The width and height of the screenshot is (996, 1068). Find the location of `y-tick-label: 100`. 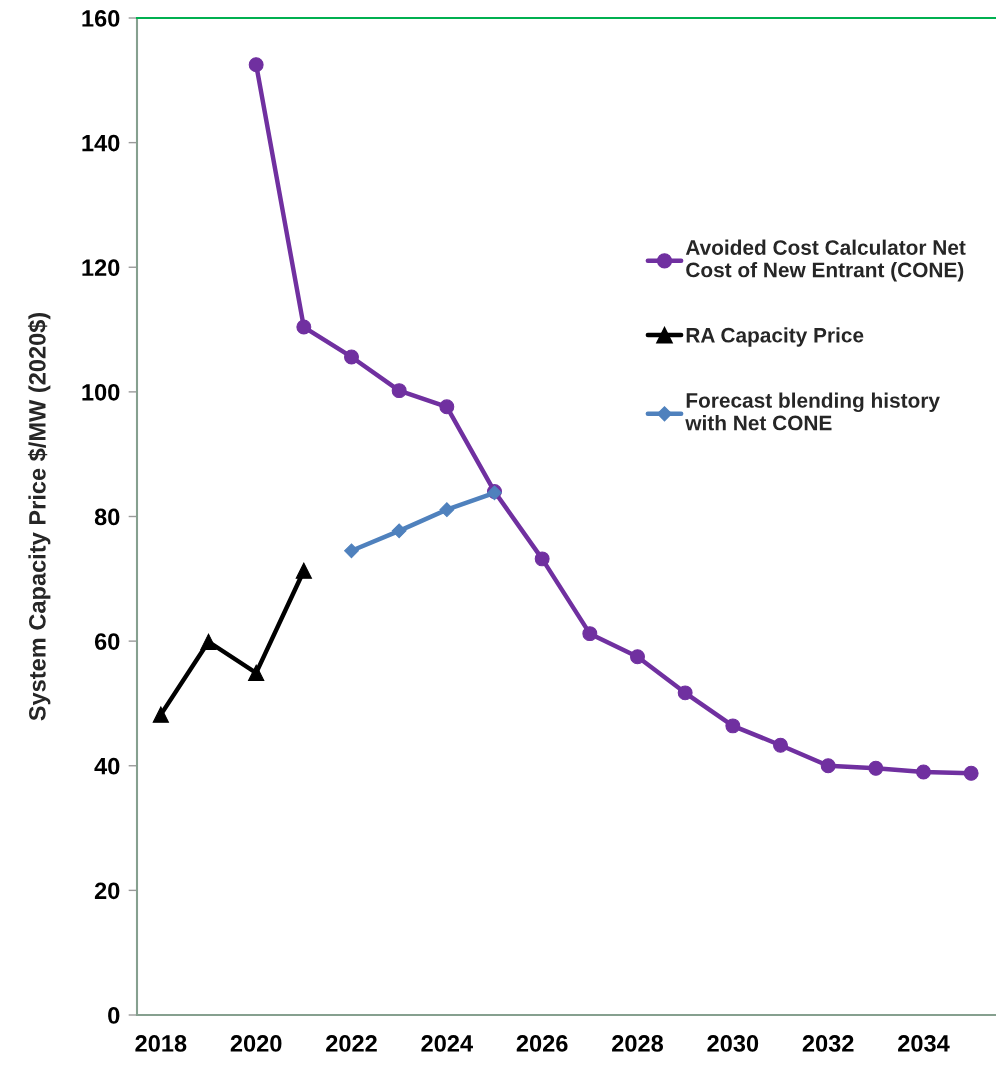

y-tick-label: 100 is located at coordinates (101, 392).